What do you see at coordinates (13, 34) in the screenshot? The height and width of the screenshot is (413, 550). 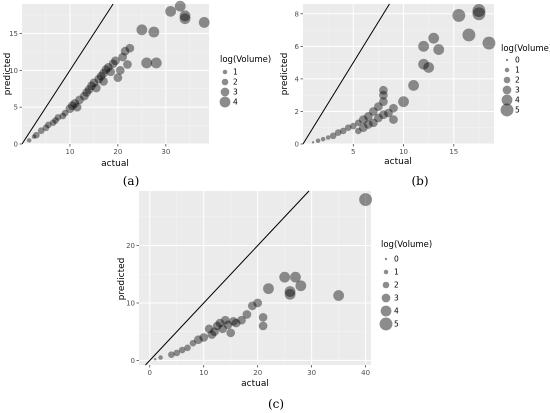 I see `y-tick-label: 15` at bounding box center [13, 34].